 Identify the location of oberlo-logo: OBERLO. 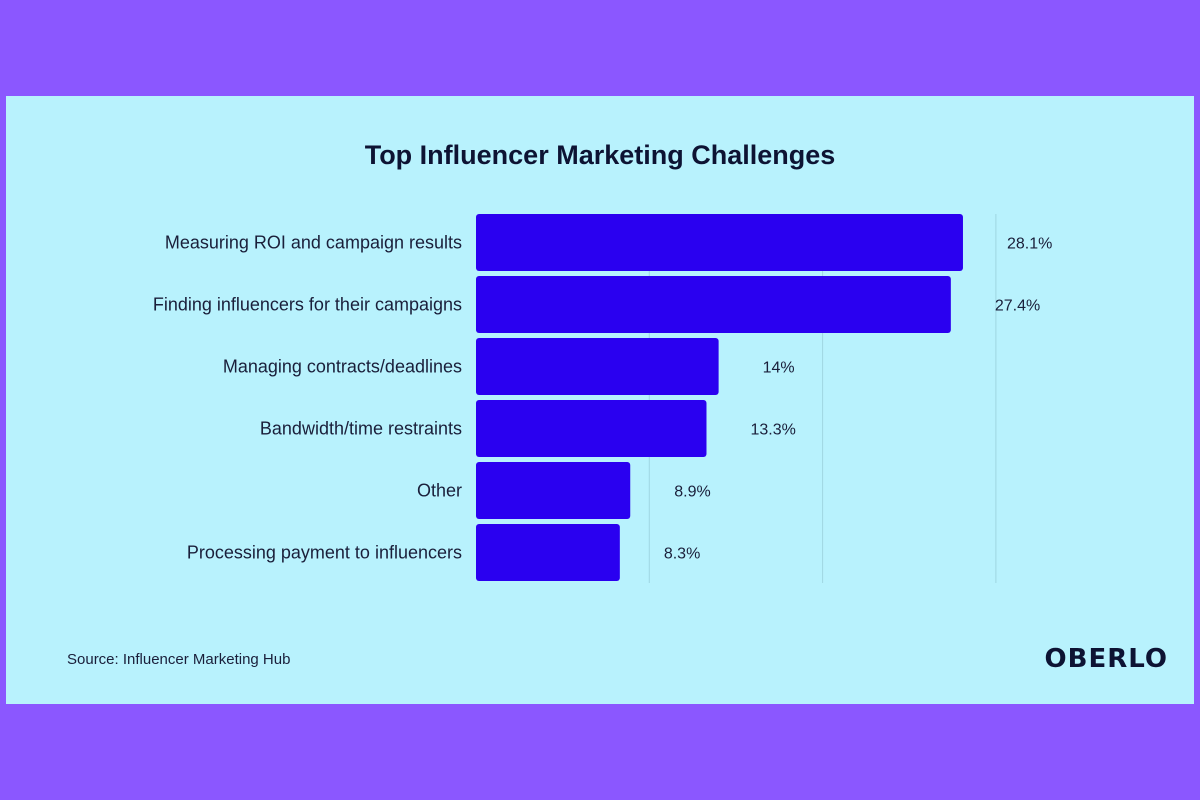
(1106, 659).